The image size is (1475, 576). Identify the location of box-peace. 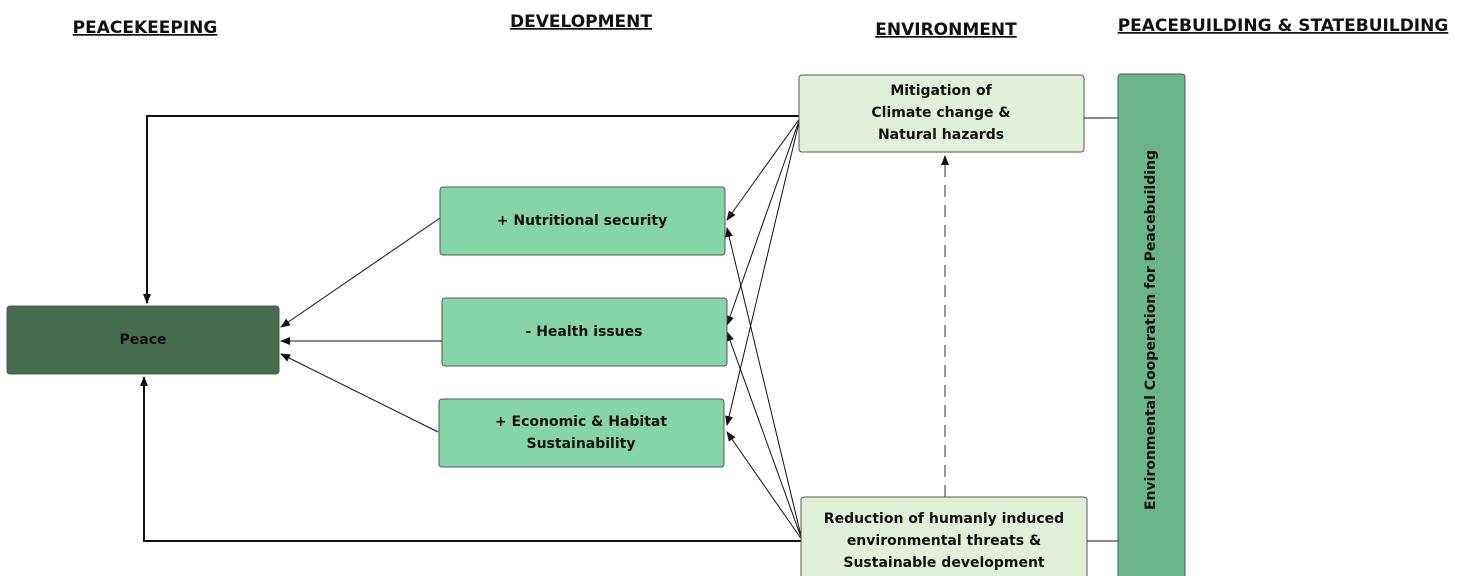
(143, 340).